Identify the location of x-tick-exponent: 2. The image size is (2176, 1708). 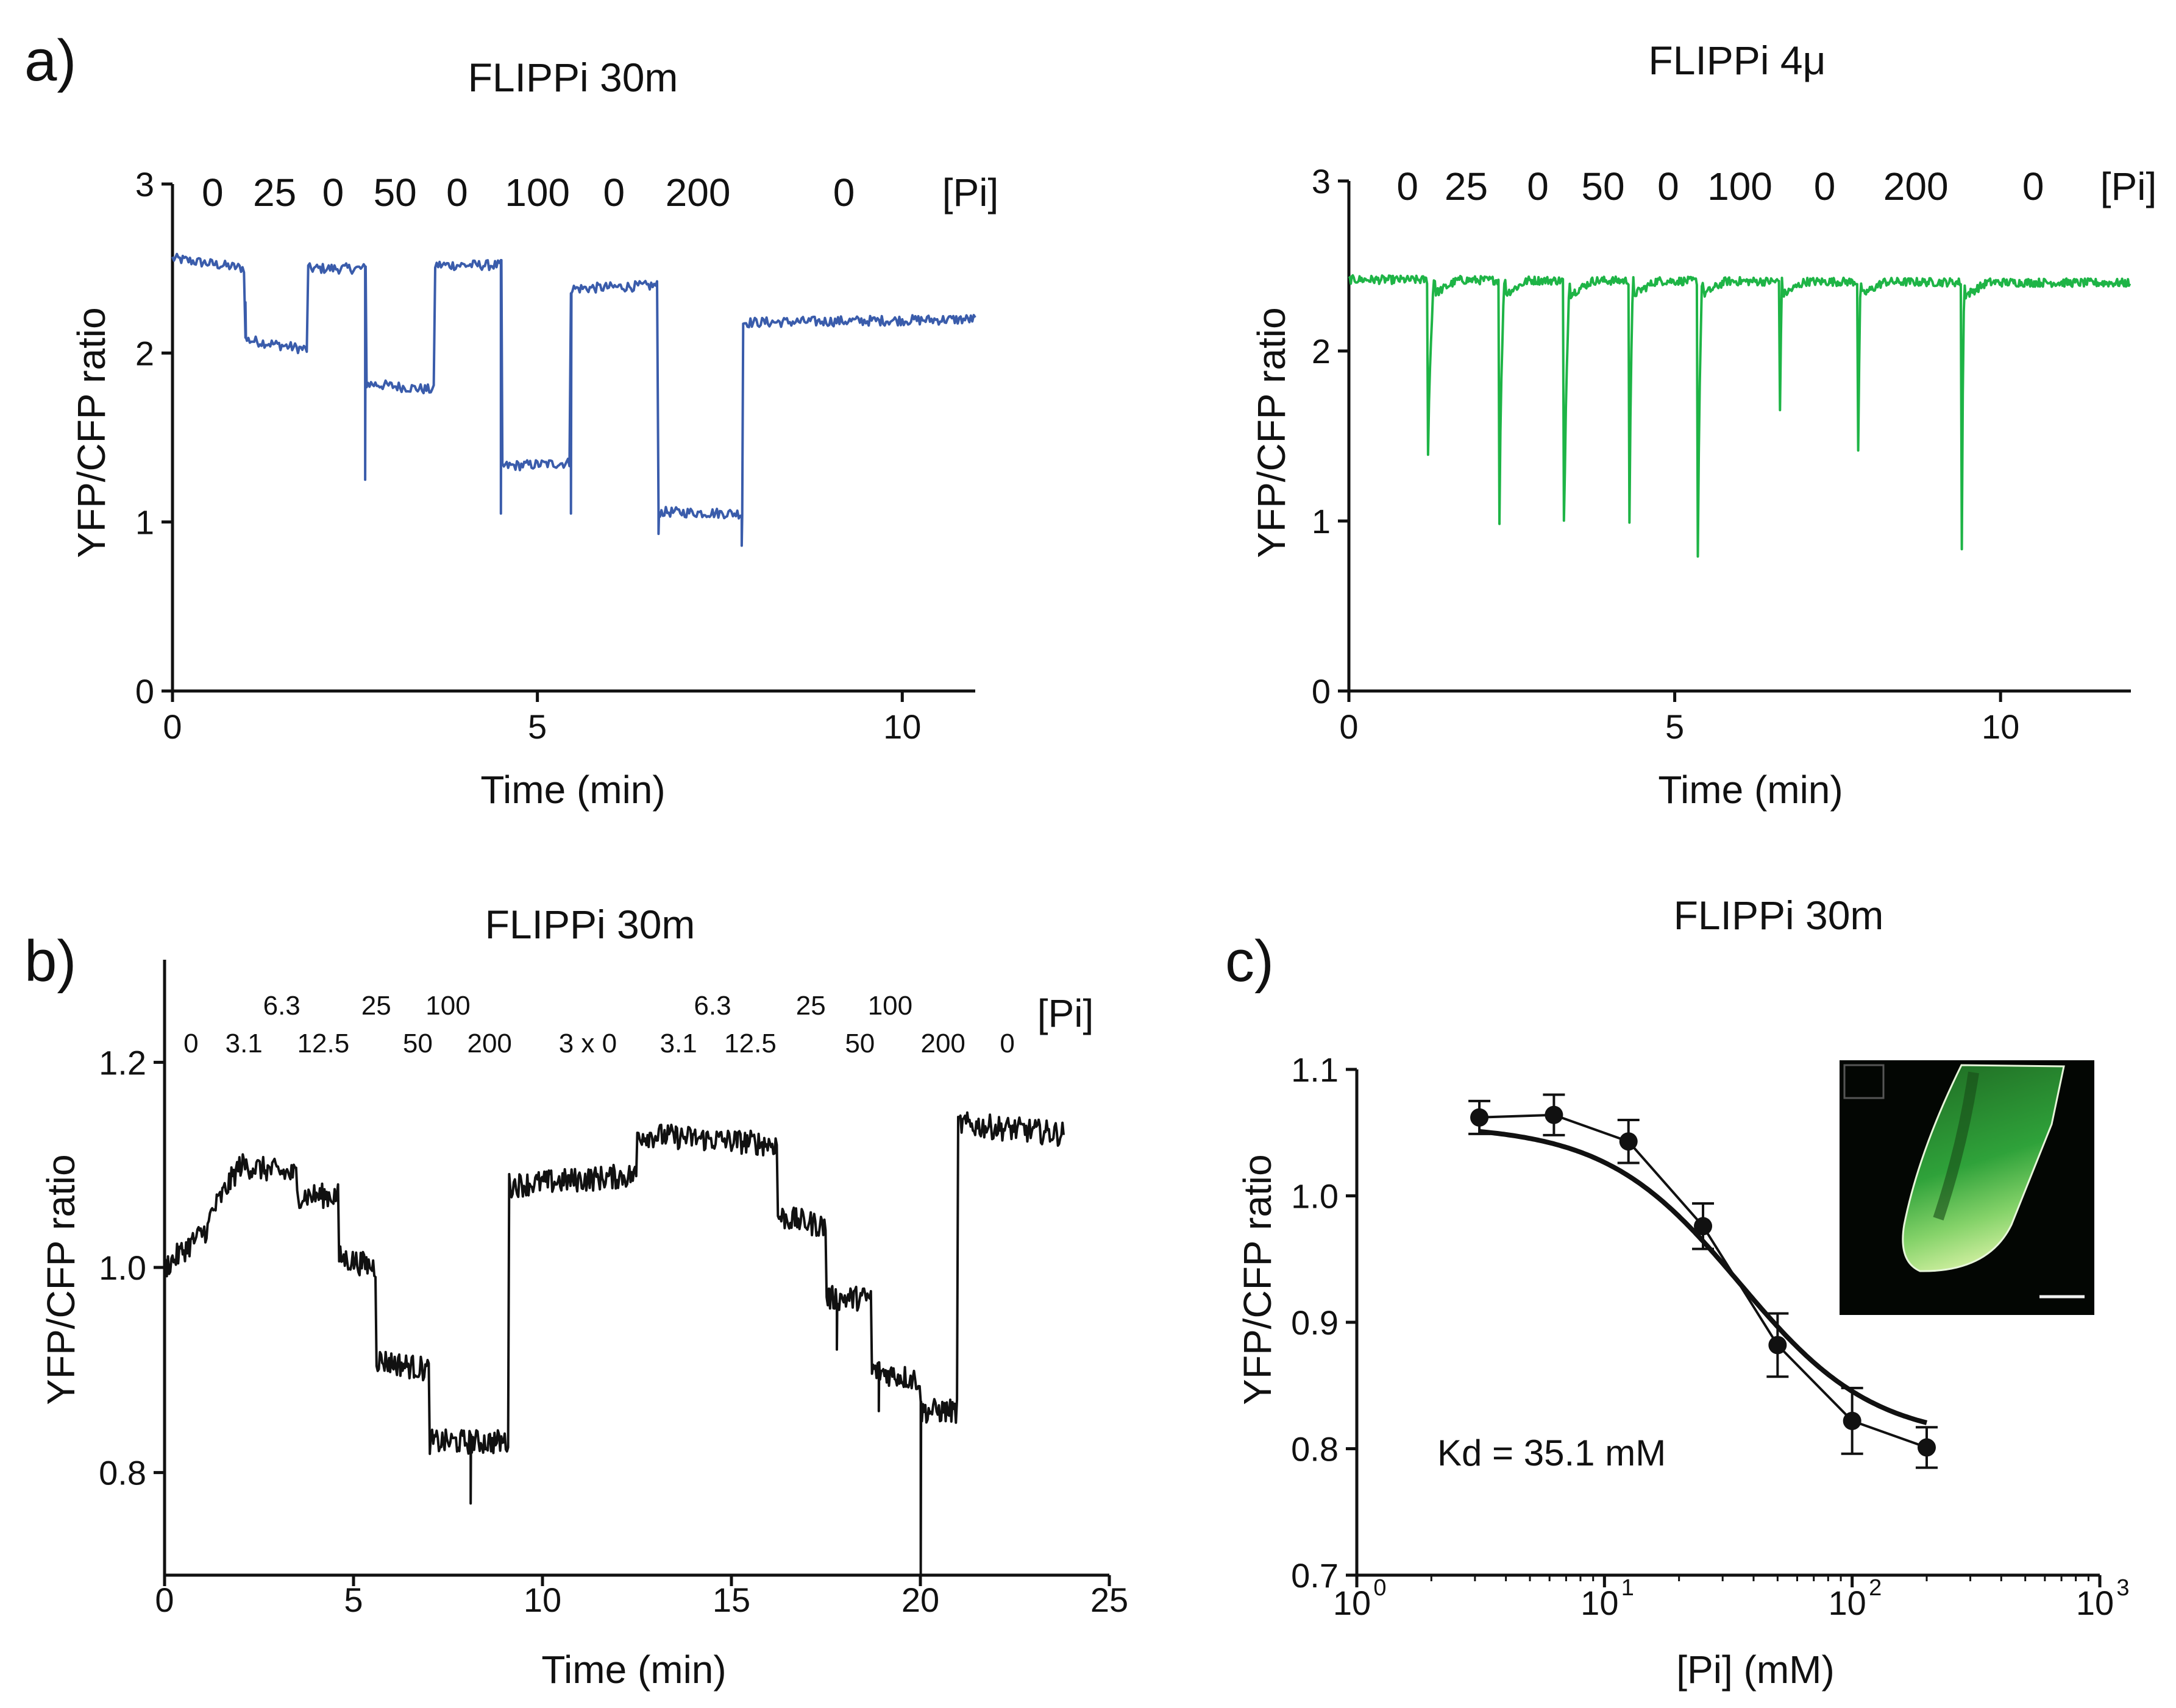
(1876, 1588).